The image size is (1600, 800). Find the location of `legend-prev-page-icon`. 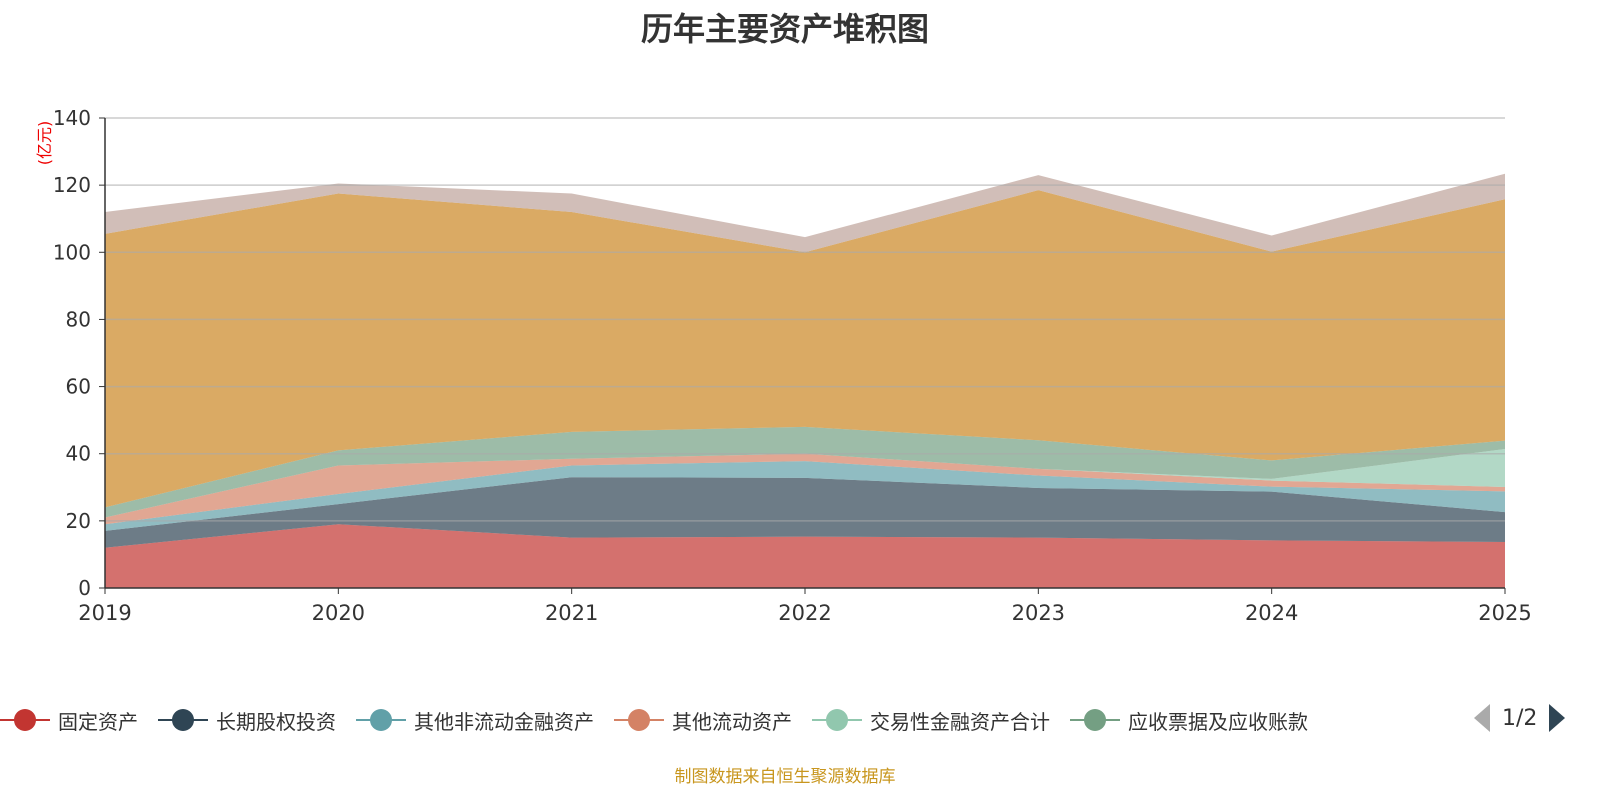

legend-prev-page-icon is located at coordinates (1482, 718).